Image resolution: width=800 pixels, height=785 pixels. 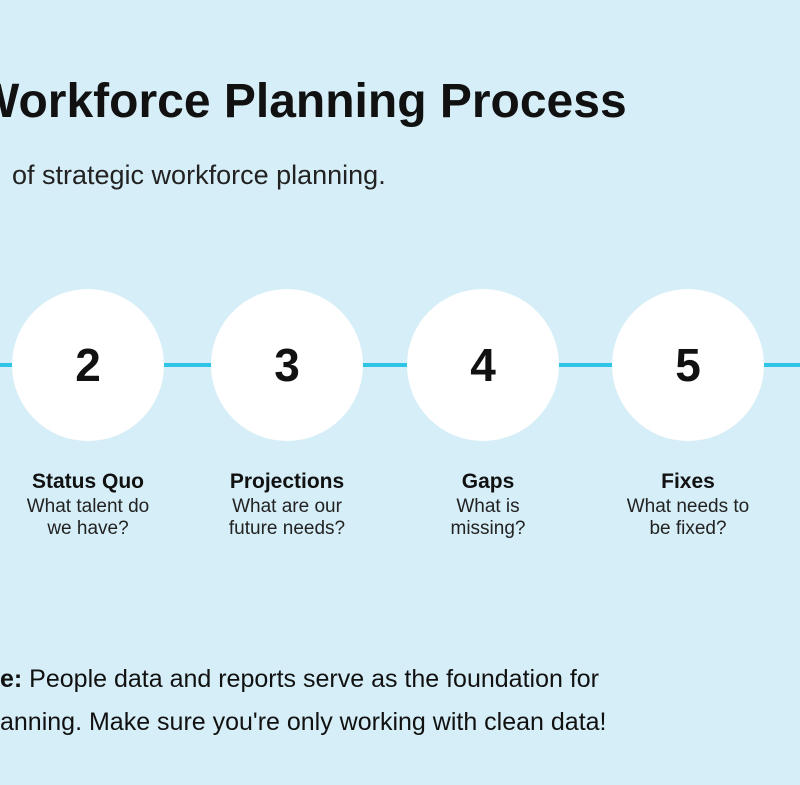 I want to click on page-title: Workforce Planning Process, so click(x=313, y=101).